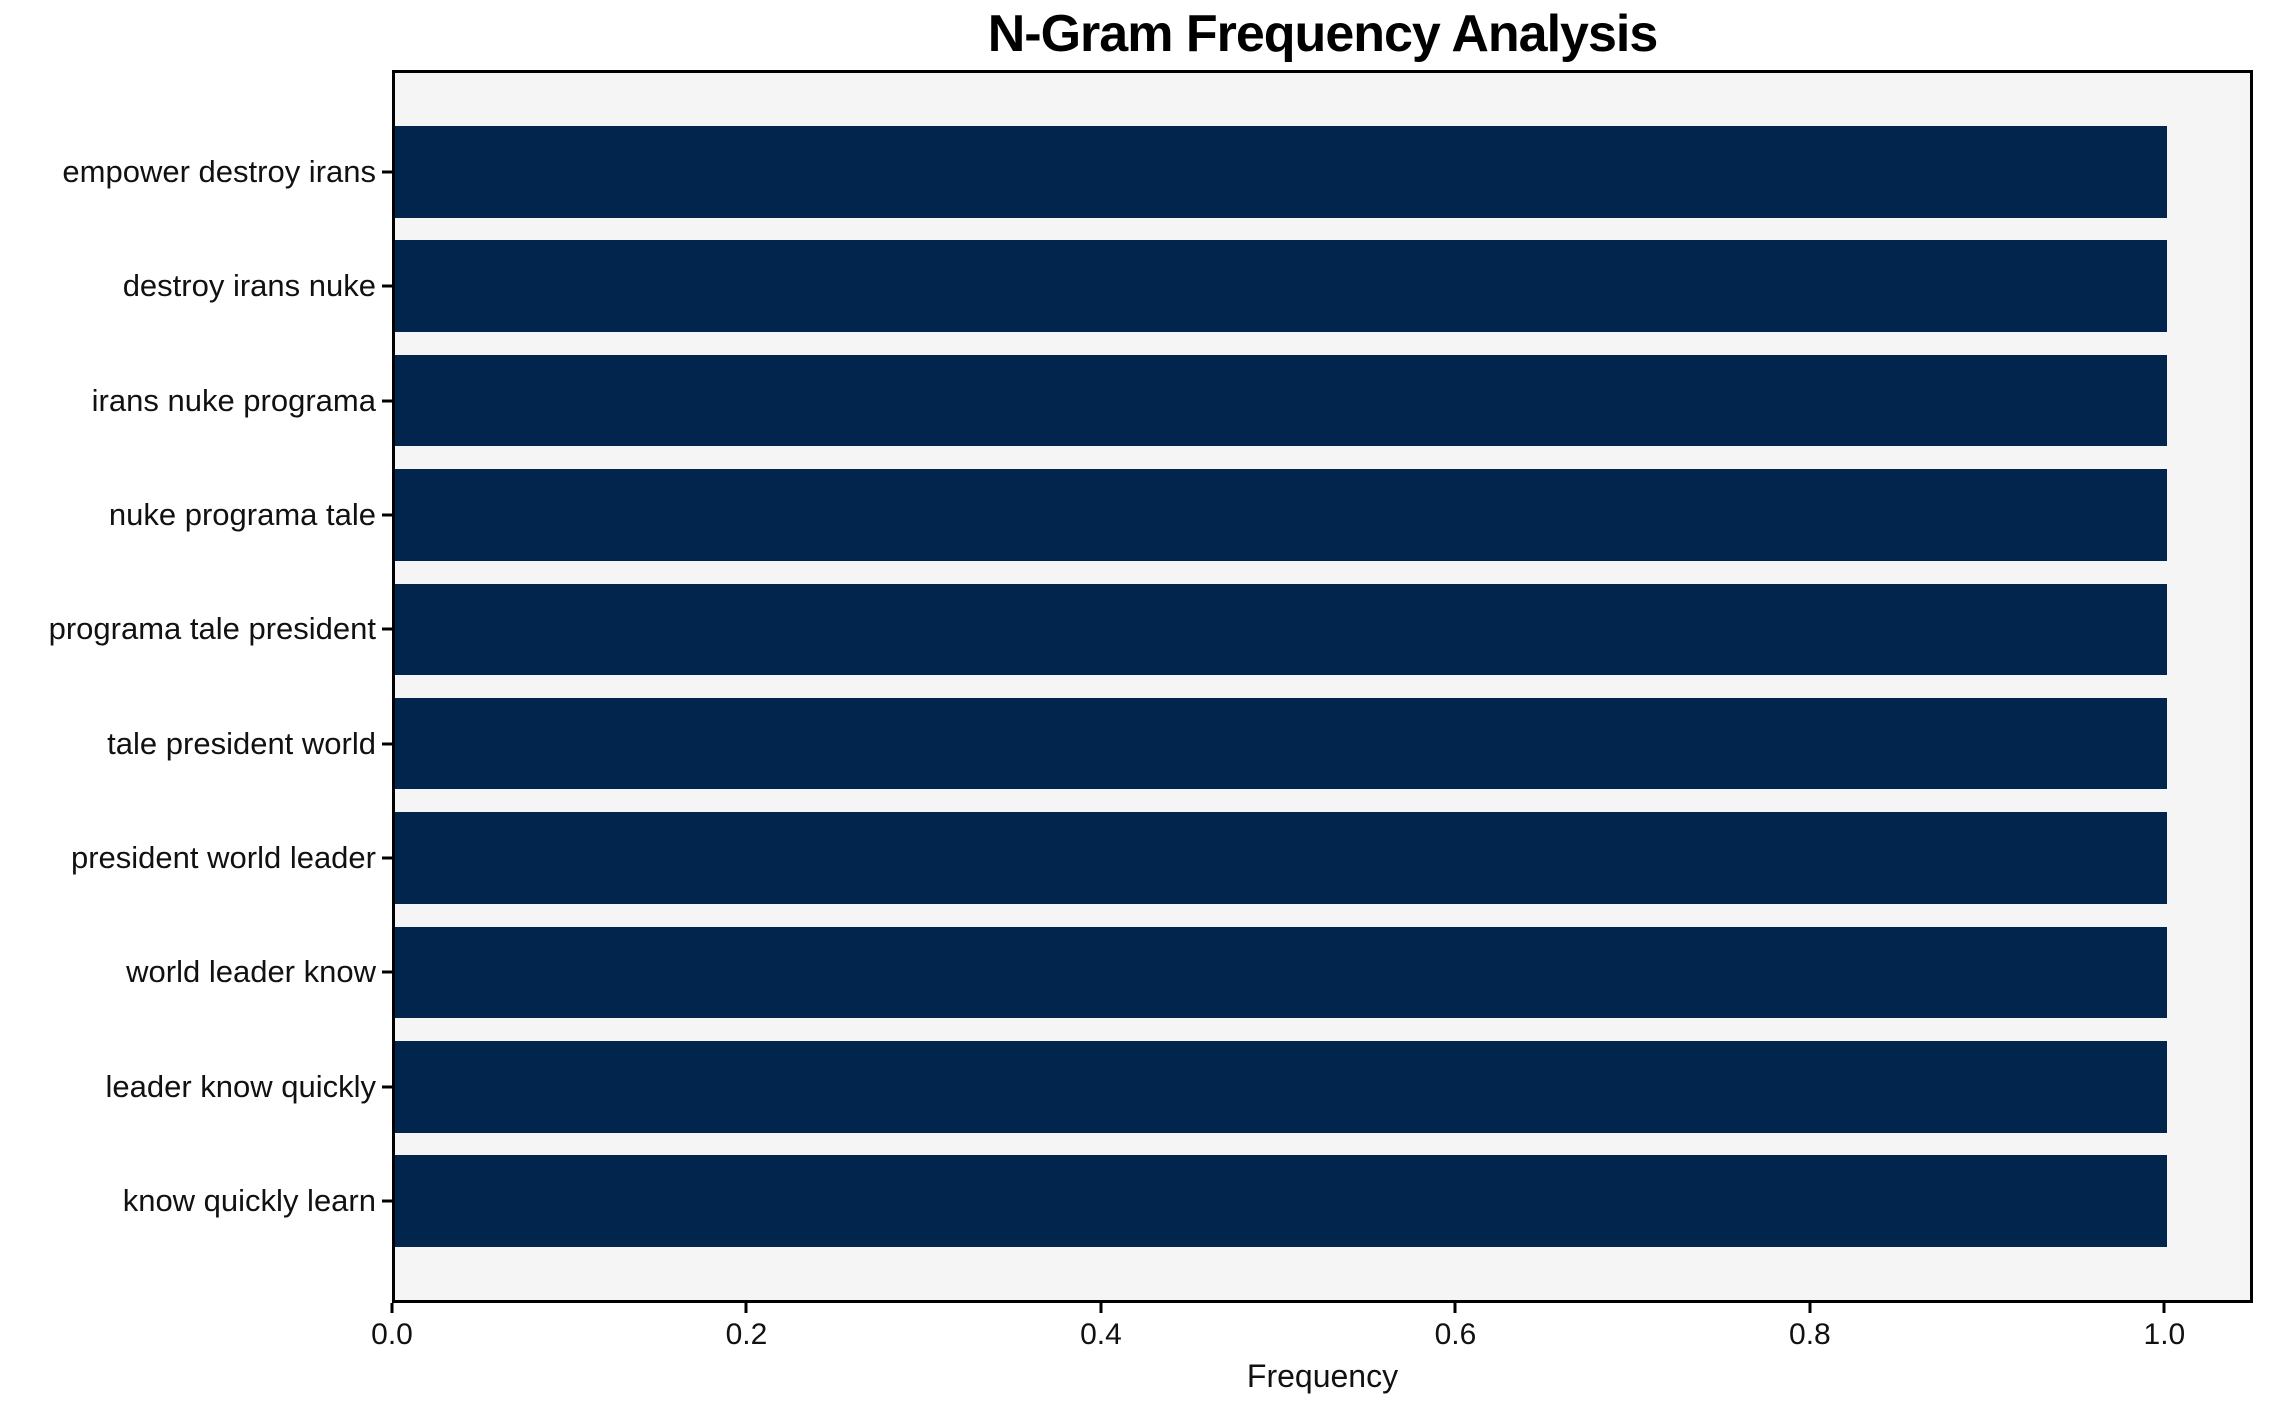 This screenshot has height=1414, width=2271. Describe the element at coordinates (1455, 1334) in the screenshot. I see `x-tick-label-3: 0.6` at that location.